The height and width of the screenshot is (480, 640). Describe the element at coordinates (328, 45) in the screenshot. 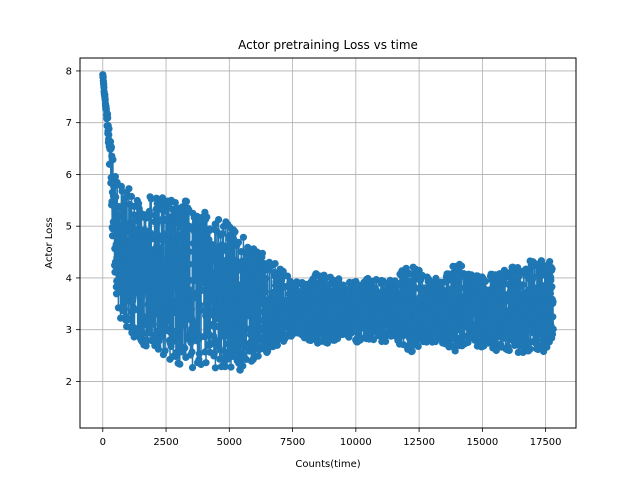

I see `chart-title: Actor pretraining Loss vs time` at that location.